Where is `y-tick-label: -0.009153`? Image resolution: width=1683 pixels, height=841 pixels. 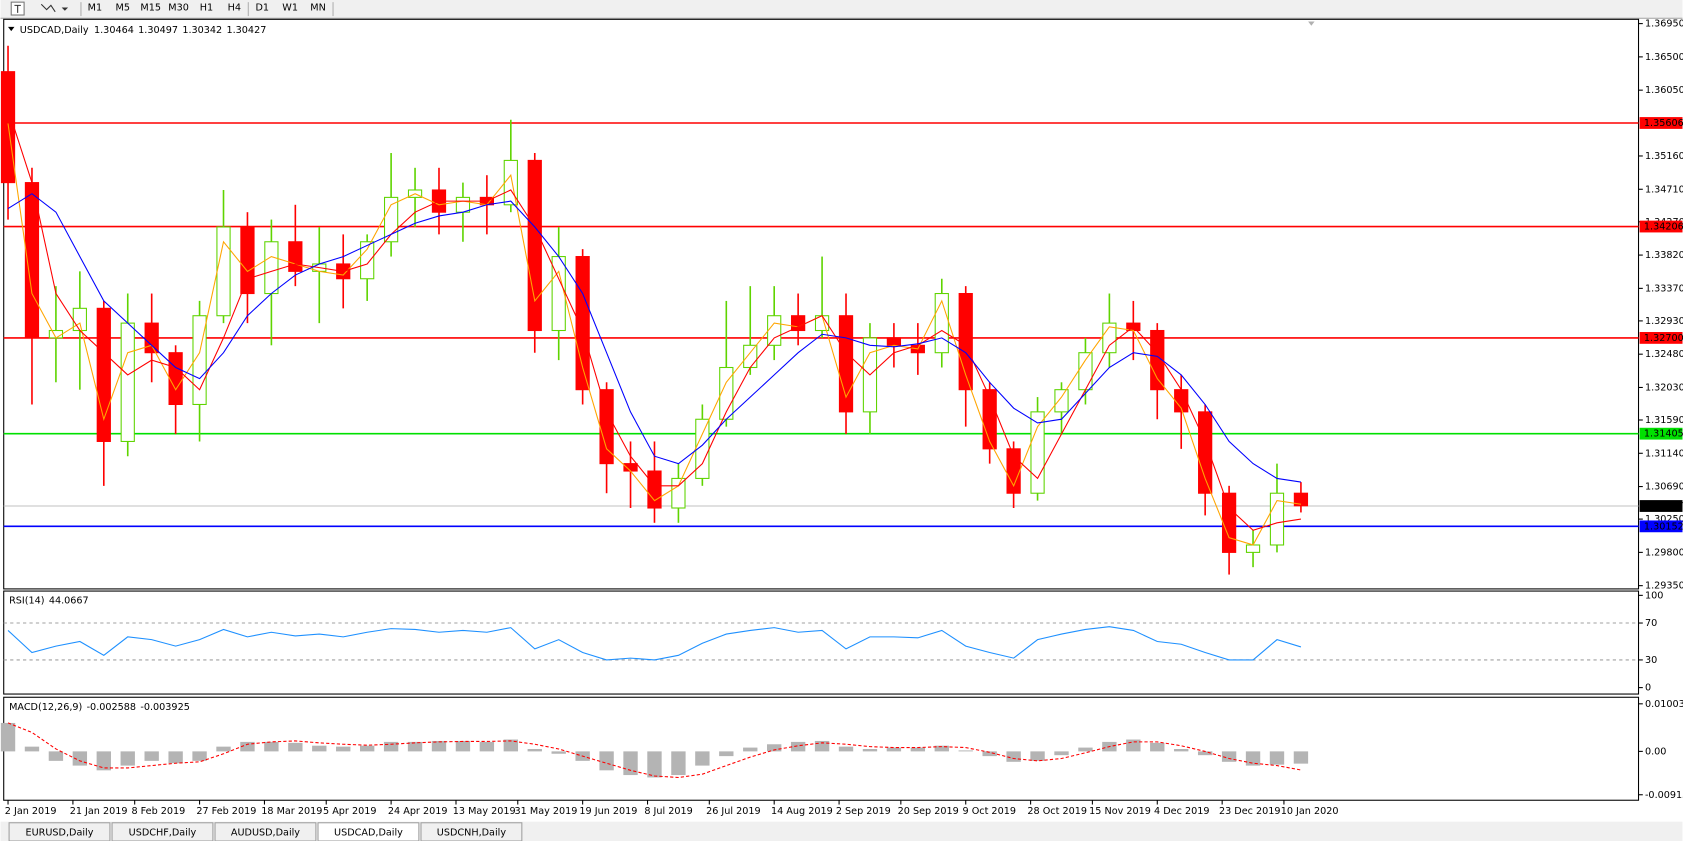 y-tick-label: -0.009153 is located at coordinates (1664, 795).